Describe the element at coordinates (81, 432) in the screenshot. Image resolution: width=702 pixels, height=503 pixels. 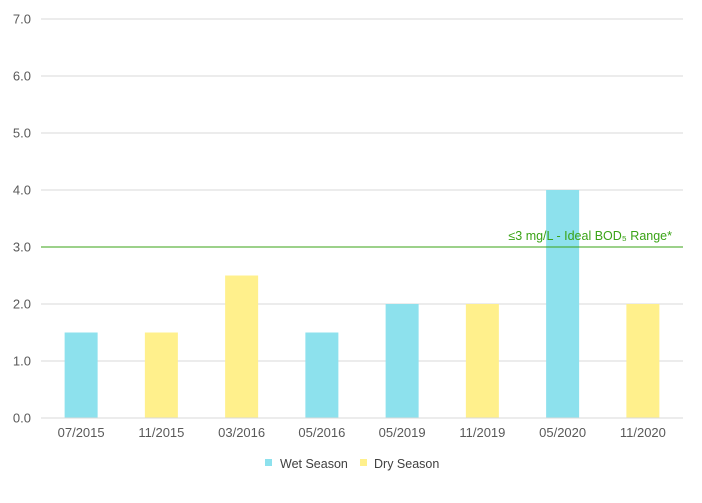
I see `x-tick-label: 07/2015` at that location.